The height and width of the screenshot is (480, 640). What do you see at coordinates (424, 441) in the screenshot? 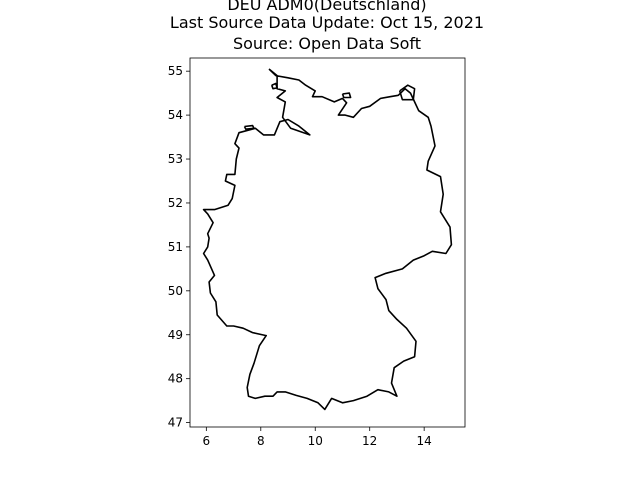
I see `x-tick-label-14: 14` at bounding box center [424, 441].